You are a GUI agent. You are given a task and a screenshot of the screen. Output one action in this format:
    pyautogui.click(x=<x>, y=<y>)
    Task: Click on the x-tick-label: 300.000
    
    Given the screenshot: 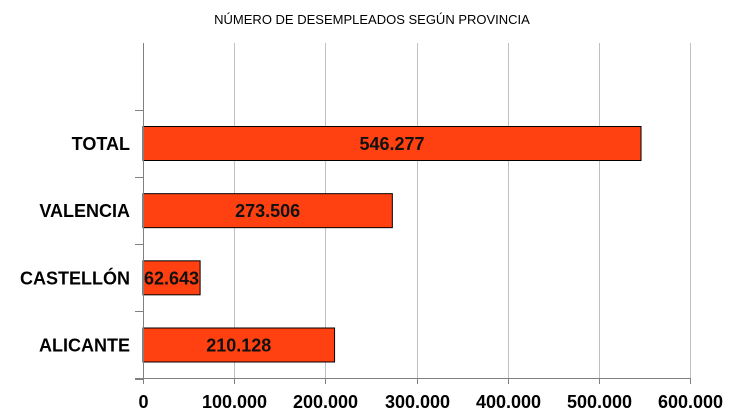 What is the action you would take?
    pyautogui.click(x=417, y=402)
    